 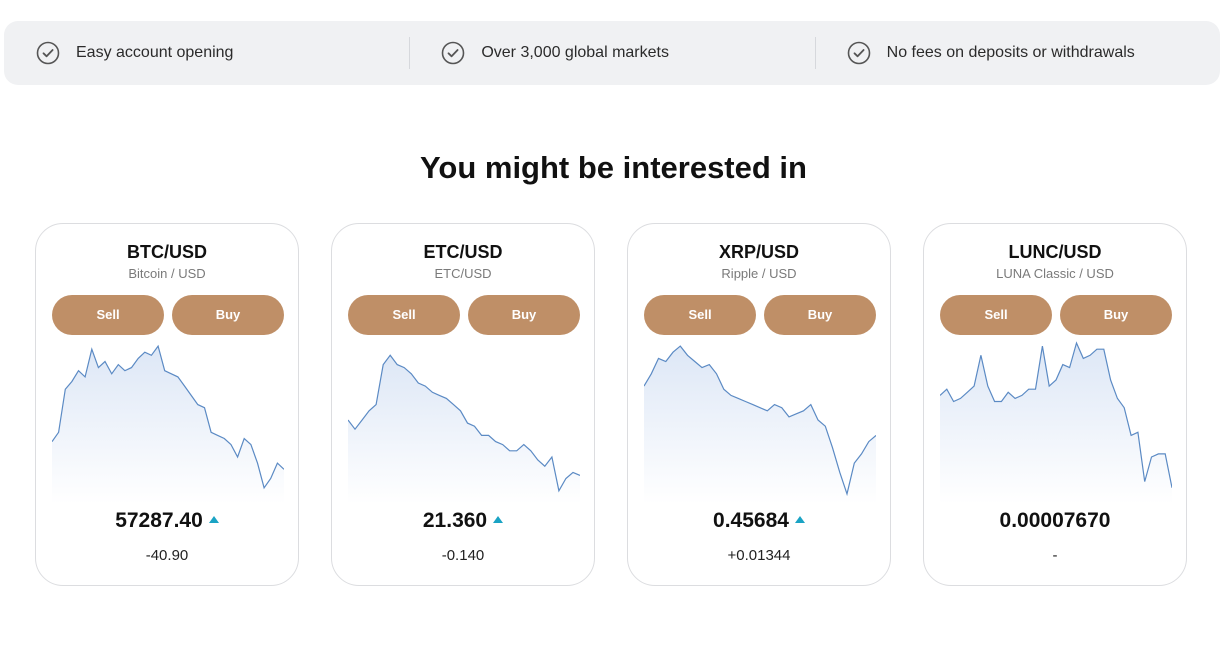 What do you see at coordinates (463, 252) in the screenshot?
I see `instrument-symbol: ETC/USD` at bounding box center [463, 252].